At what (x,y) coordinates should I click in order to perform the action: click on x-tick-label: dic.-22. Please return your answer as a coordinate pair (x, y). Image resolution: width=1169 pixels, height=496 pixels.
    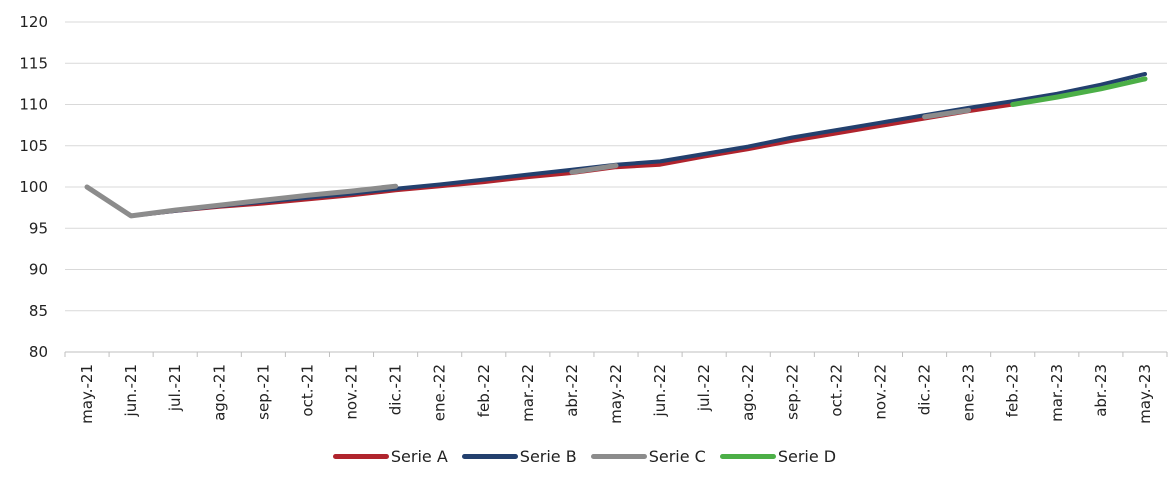
    Looking at the image, I should click on (925, 389).